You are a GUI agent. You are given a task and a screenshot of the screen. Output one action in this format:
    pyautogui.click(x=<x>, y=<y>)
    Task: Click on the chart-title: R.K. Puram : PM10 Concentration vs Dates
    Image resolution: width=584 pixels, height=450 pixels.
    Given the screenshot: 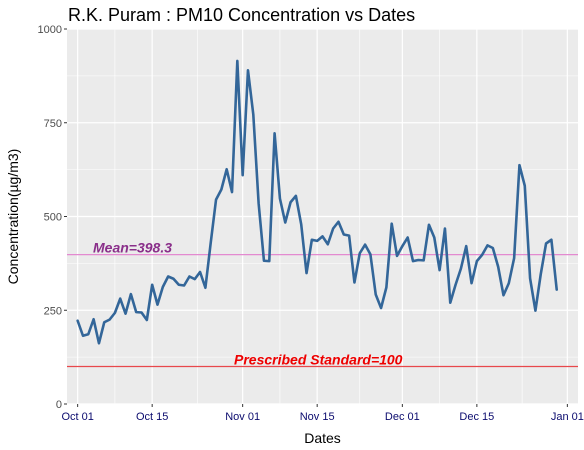 What is the action you would take?
    pyautogui.click(x=241, y=15)
    